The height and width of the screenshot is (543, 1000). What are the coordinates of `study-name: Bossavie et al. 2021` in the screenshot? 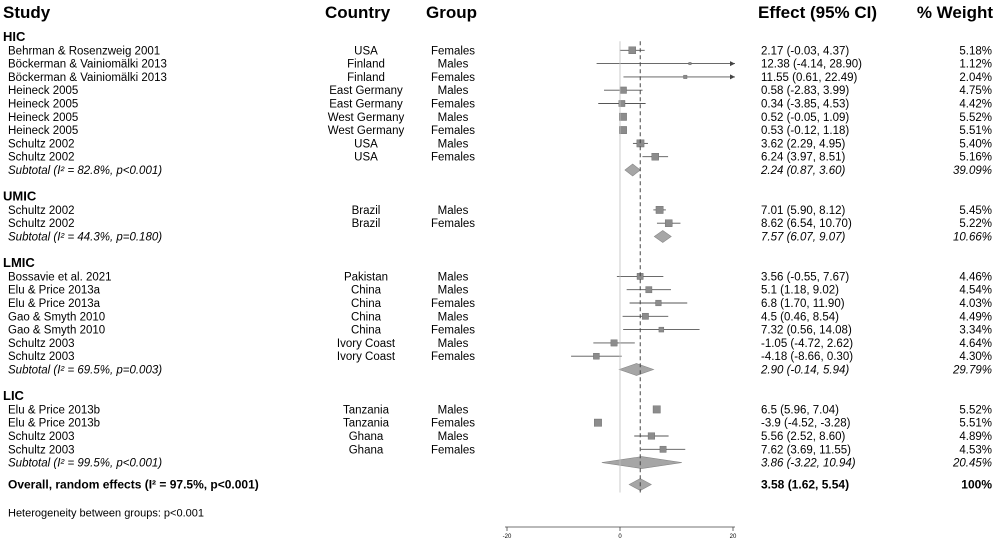 It's located at (60, 277).